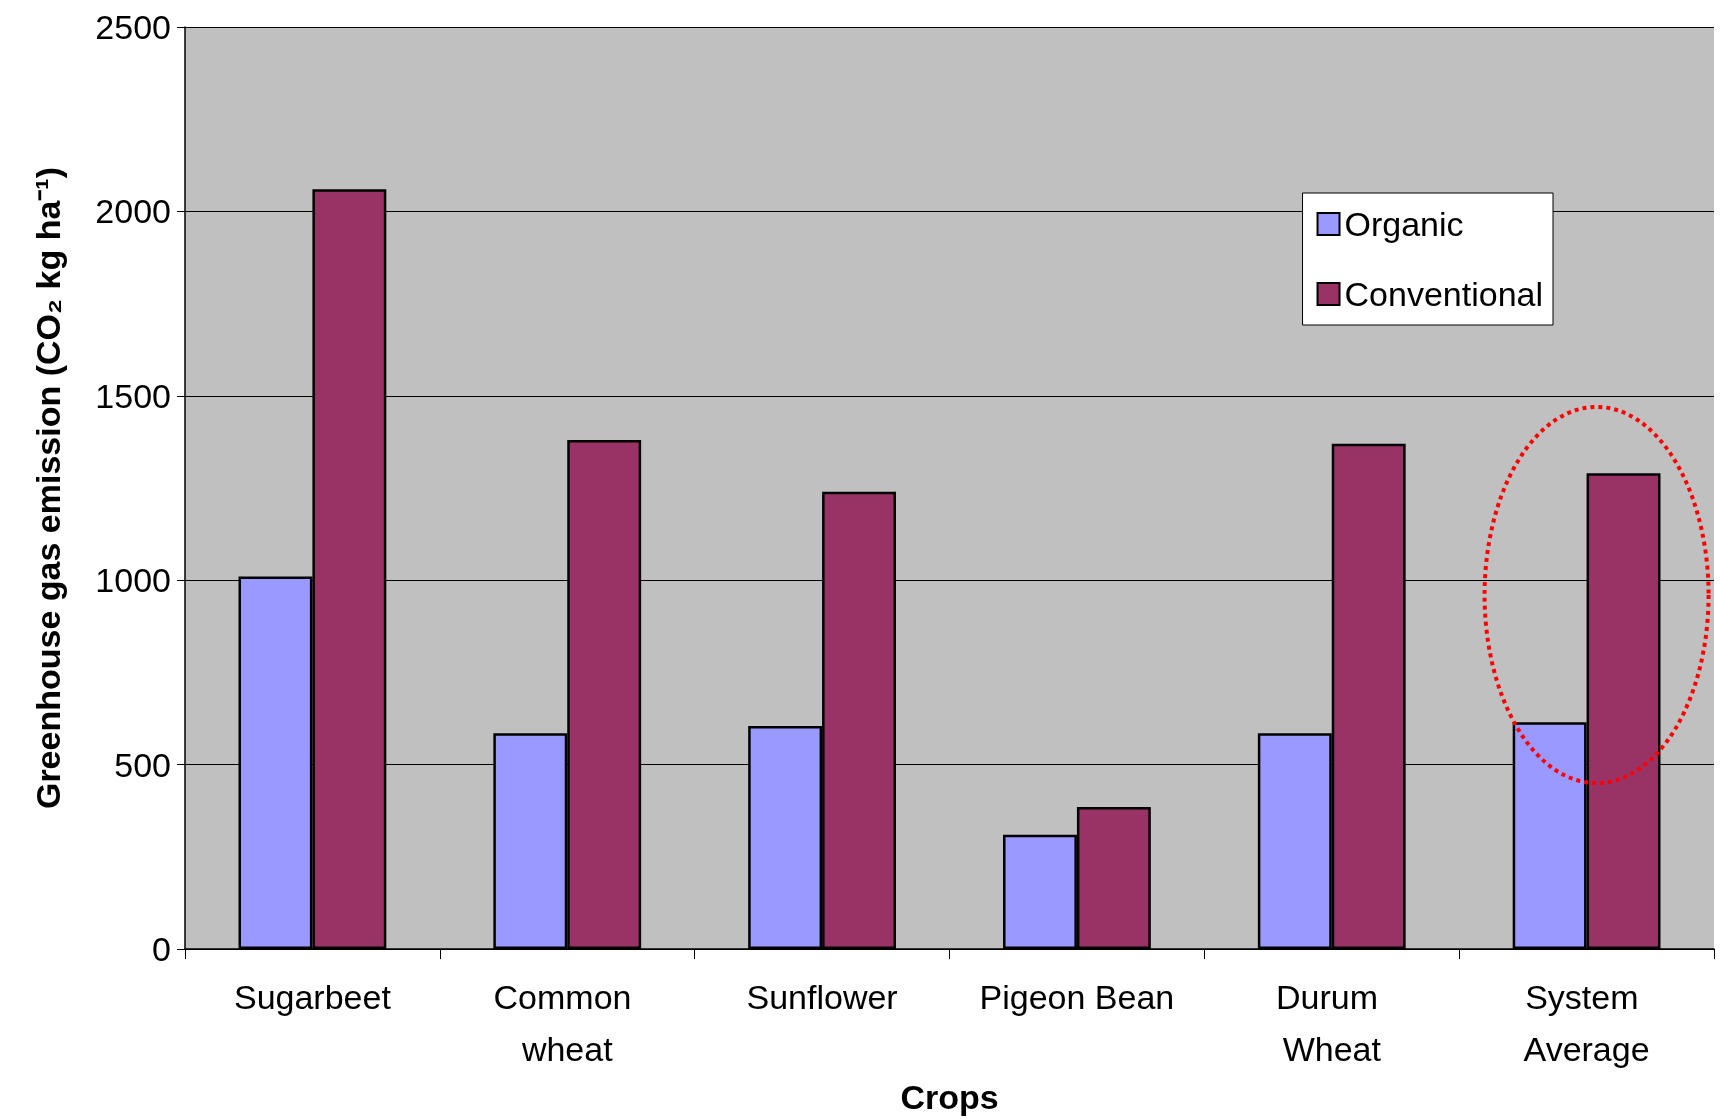  Describe the element at coordinates (133, 27) in the screenshot. I see `y-tick-label: 2500` at that location.